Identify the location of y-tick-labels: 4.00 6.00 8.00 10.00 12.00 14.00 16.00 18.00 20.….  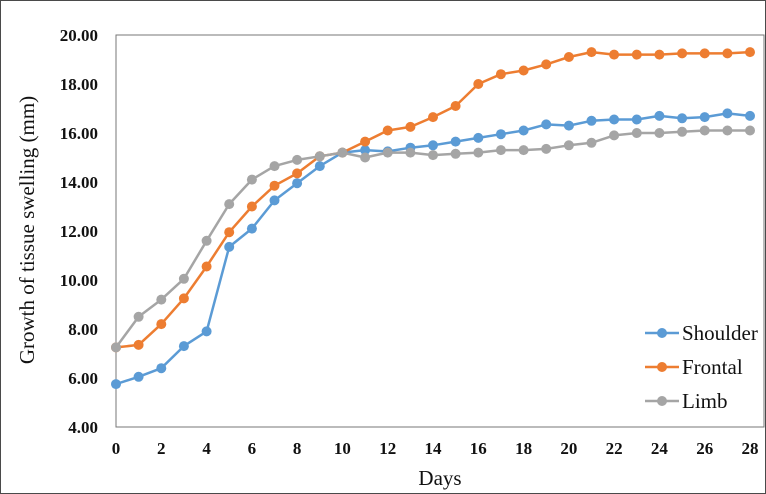
(79, 231).